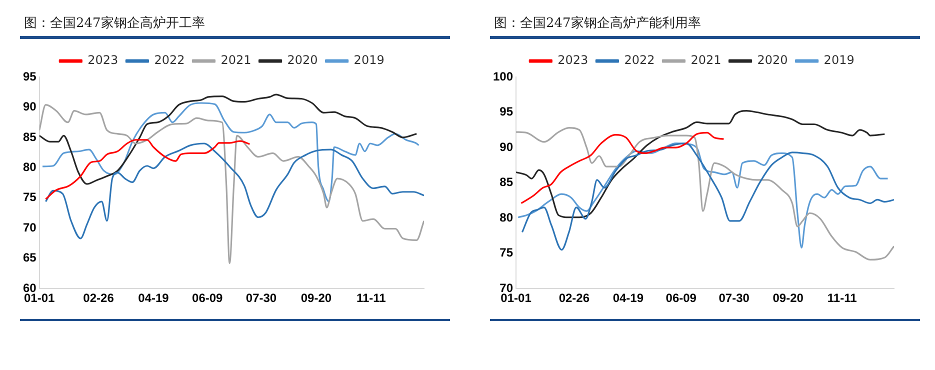  I want to click on y-tick-label: 70, so click(29, 227).